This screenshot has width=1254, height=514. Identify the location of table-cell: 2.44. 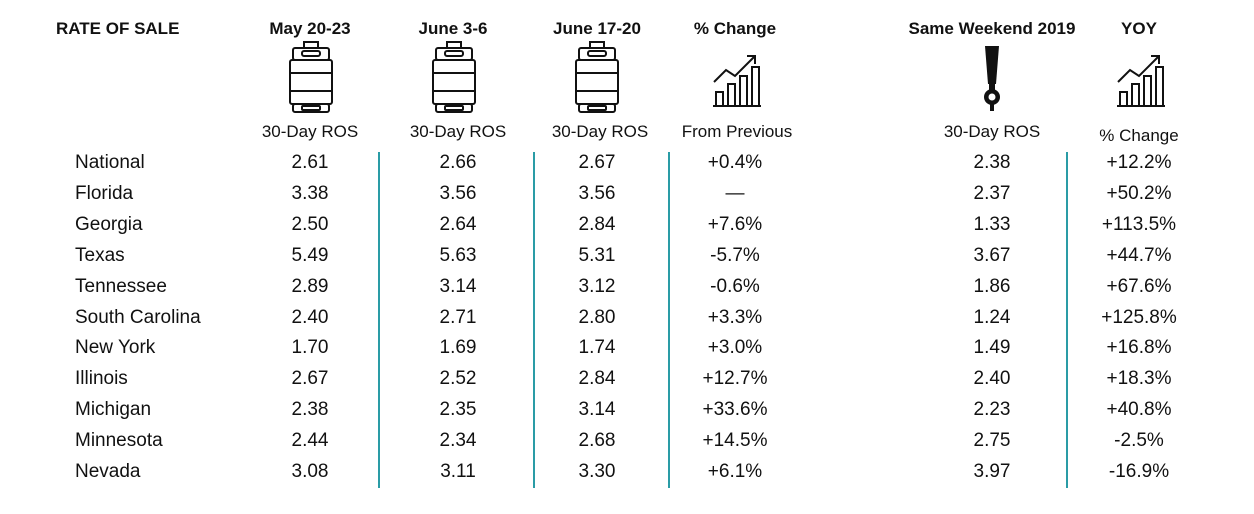
(310, 441).